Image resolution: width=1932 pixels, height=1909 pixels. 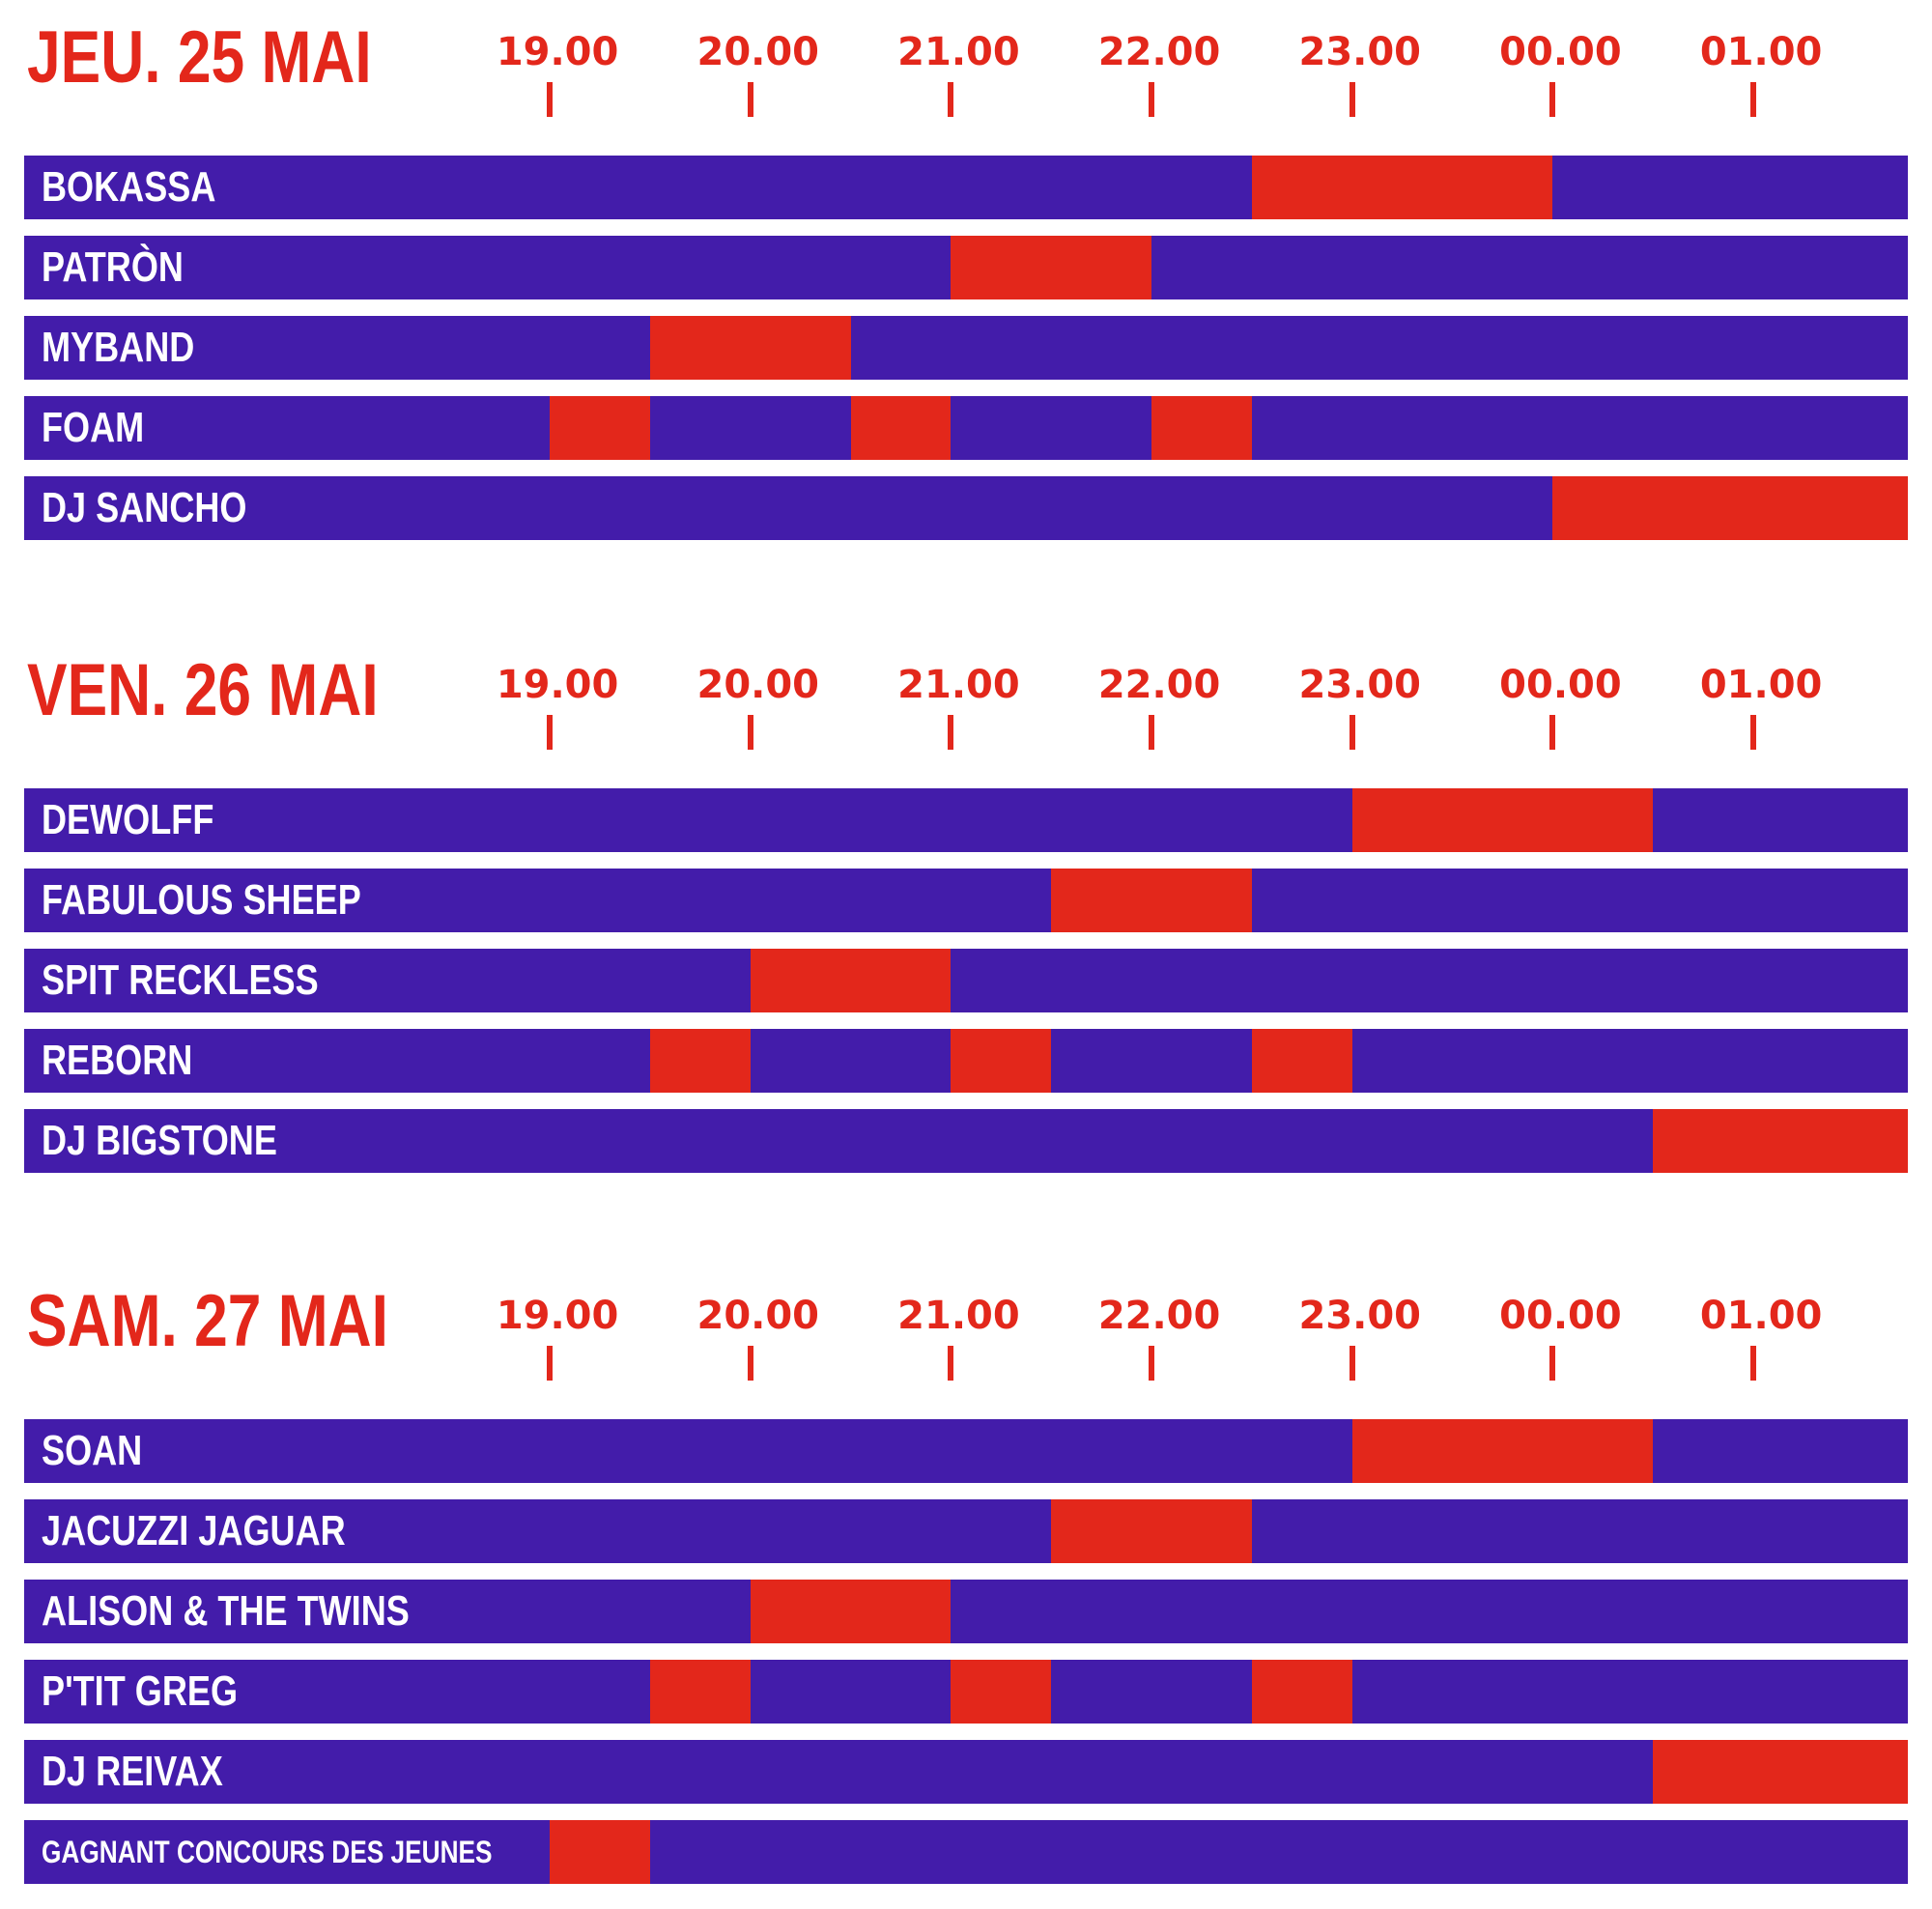 I want to click on act-name: JACUZZI JAGUAR, so click(x=194, y=1530).